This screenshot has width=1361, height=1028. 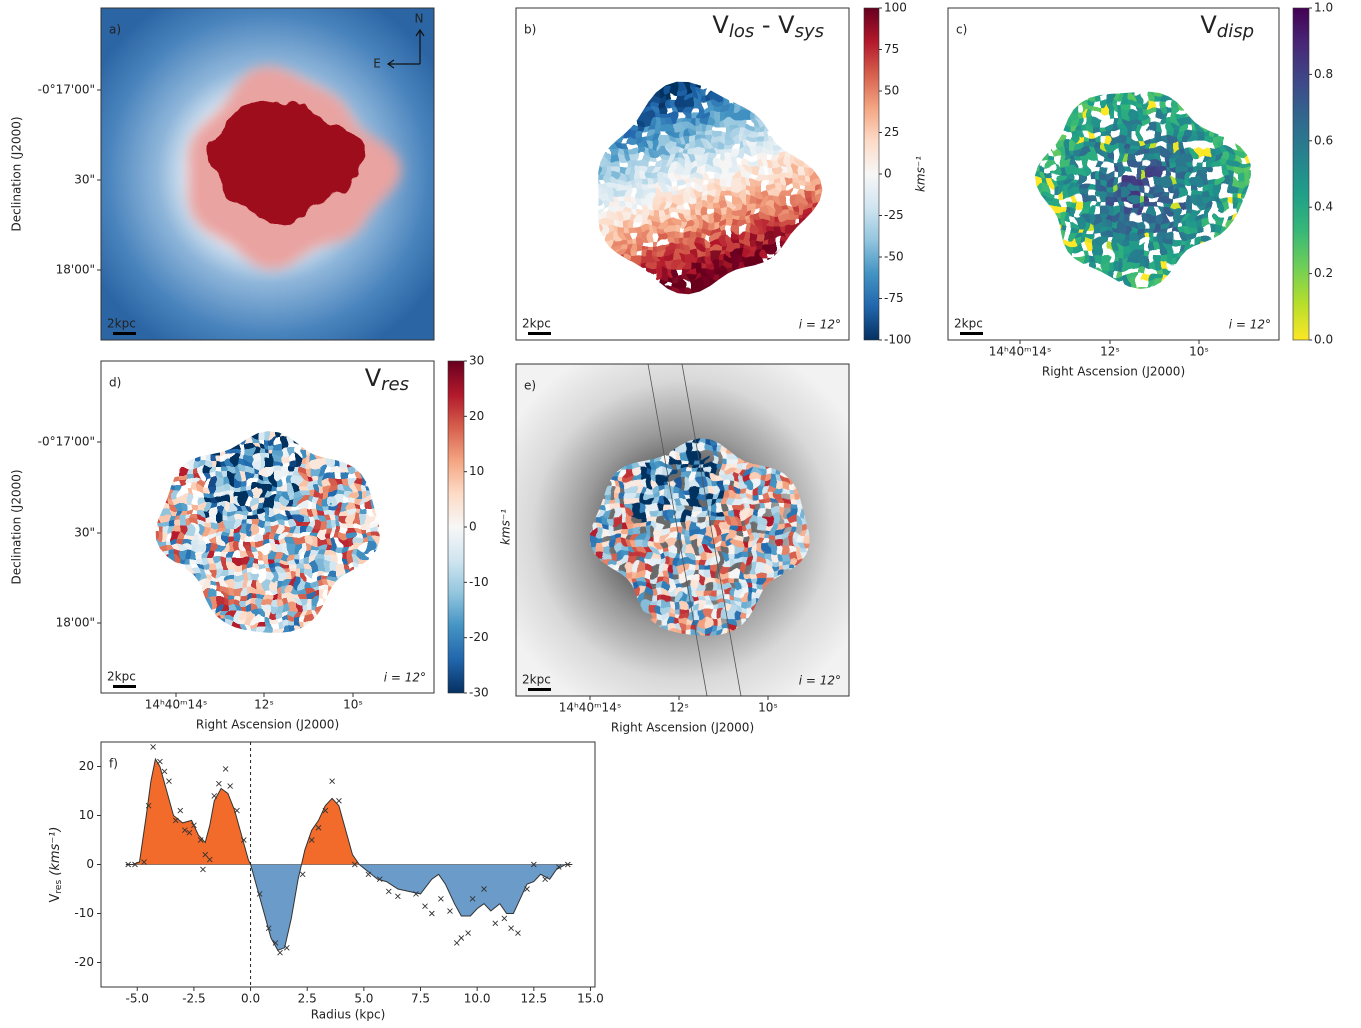 I want to click on x-tick-label: 14ʰ40ᵐ14ˢ, so click(x=176, y=705).